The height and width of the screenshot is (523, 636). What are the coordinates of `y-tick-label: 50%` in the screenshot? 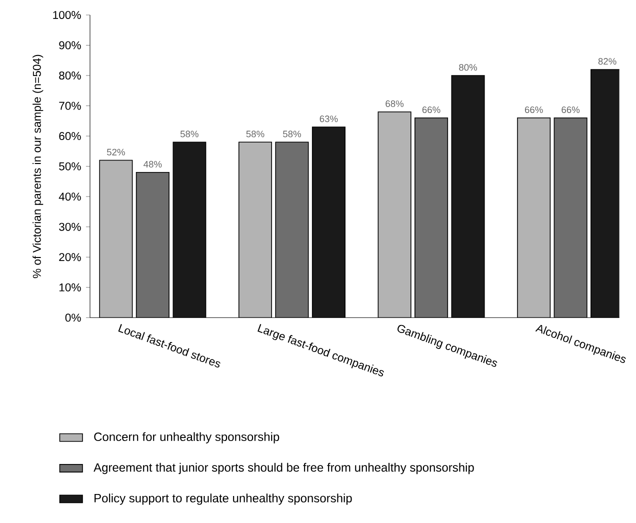 It's located at (70, 166).